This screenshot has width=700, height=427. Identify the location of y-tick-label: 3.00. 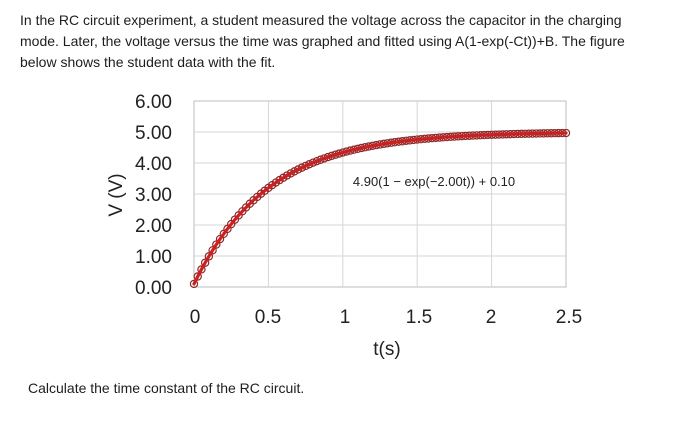
(153, 195).